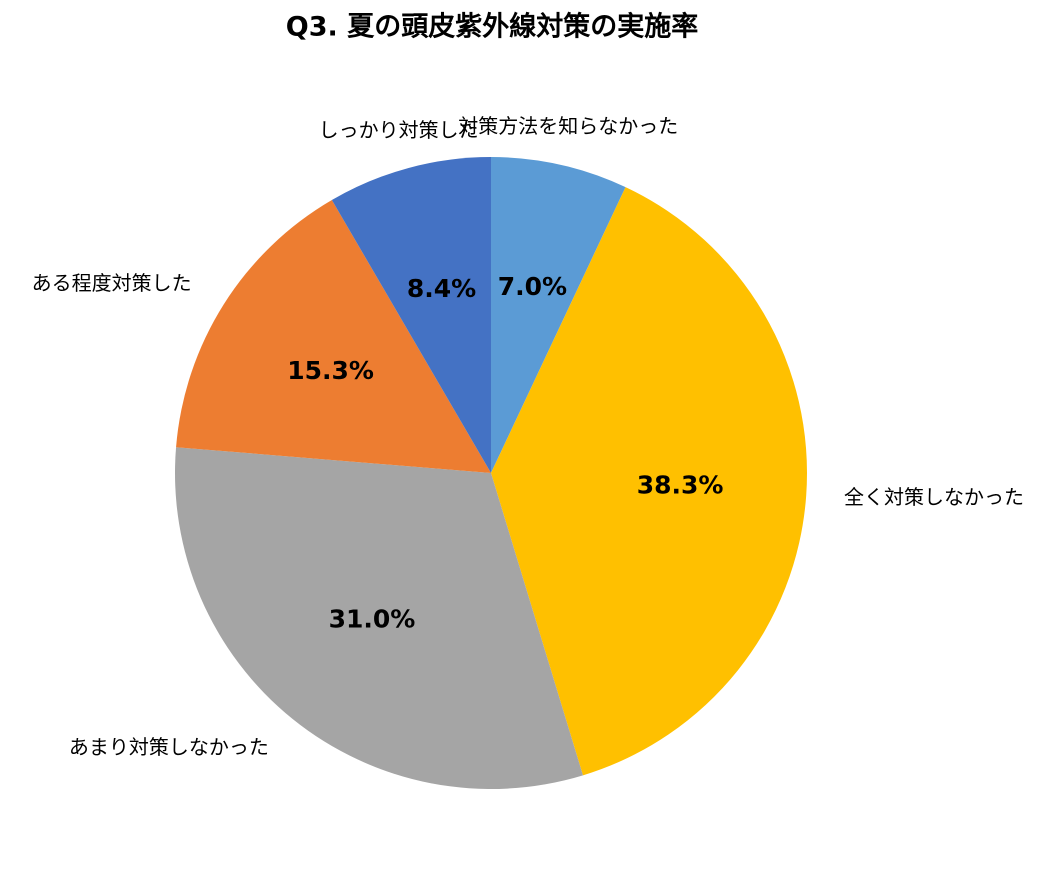 The height and width of the screenshot is (883, 1059). I want to click on category-label: 全く対策しなかった, so click(934, 497).